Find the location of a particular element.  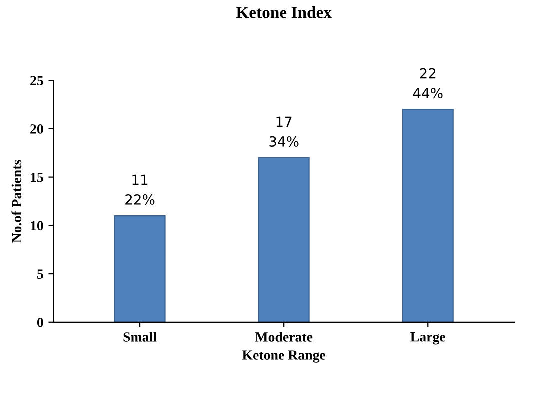

y-tick-label: 10 is located at coordinates (37, 226).